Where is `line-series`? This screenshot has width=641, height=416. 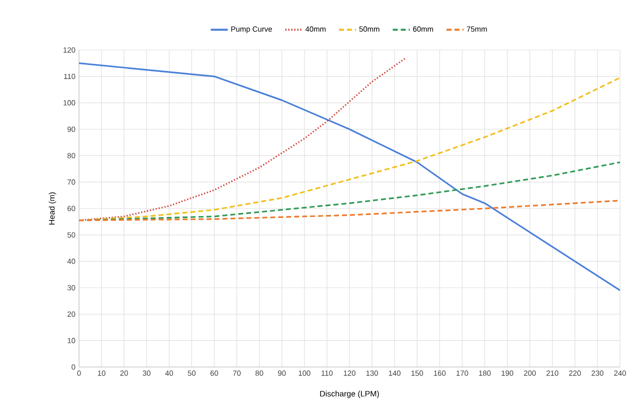 line-series is located at coordinates (349, 211).